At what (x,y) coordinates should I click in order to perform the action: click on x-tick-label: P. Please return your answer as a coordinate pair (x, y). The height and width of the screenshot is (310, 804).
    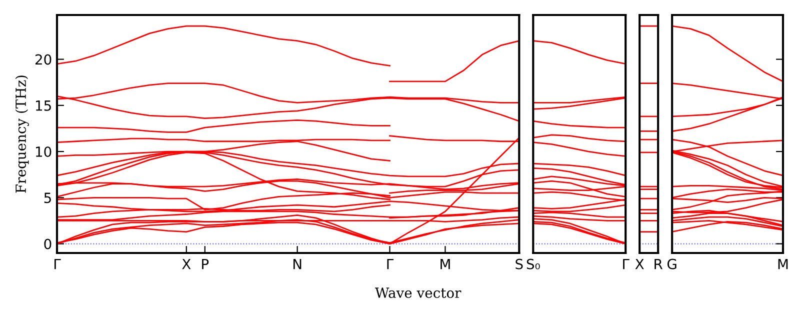
    Looking at the image, I should click on (205, 264).